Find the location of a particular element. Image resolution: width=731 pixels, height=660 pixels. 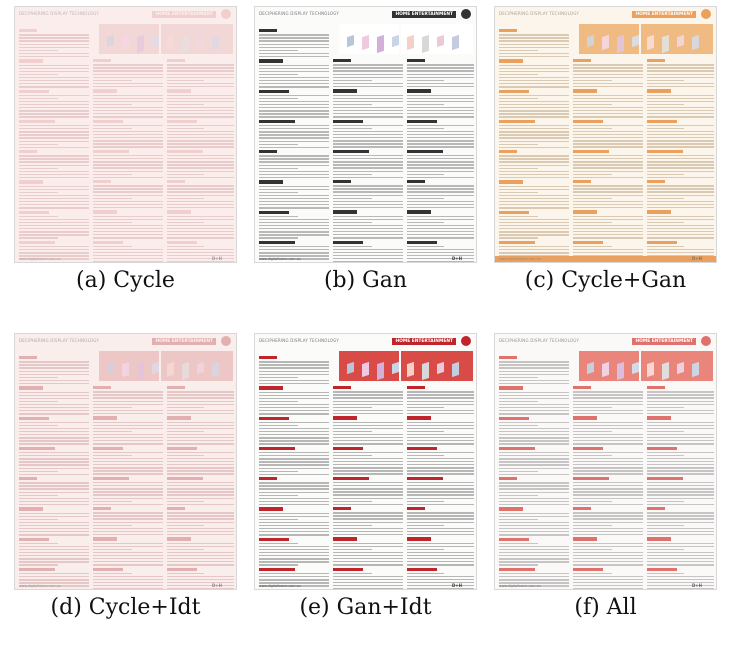

footer-url: www.digitalhome.com.au is located at coordinates (280, 586).